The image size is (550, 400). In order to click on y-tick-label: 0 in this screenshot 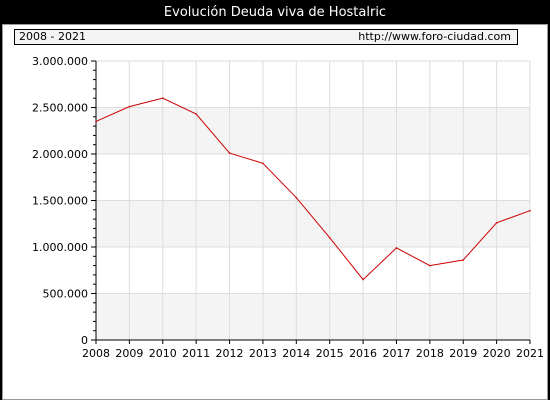, I will do `click(84, 340)`.